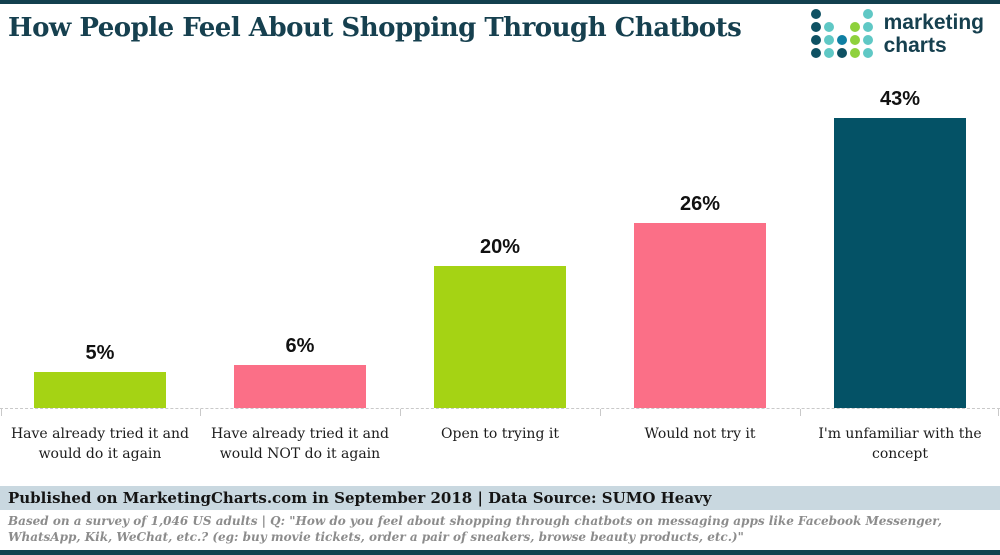  I want to click on x-axis-baseline, so click(500, 412).